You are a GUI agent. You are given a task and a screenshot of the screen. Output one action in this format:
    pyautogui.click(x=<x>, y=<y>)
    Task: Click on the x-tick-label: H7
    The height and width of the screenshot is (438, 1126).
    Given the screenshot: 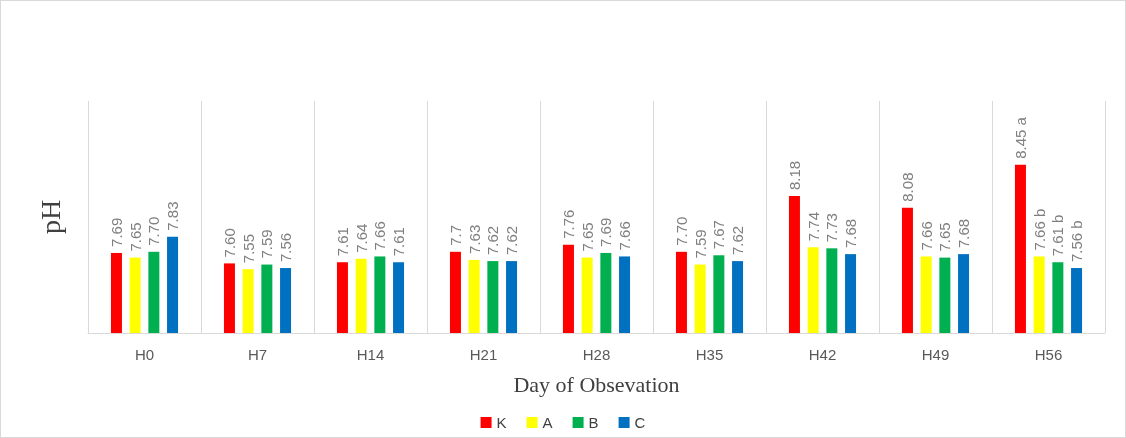 What is the action you would take?
    pyautogui.click(x=257, y=354)
    